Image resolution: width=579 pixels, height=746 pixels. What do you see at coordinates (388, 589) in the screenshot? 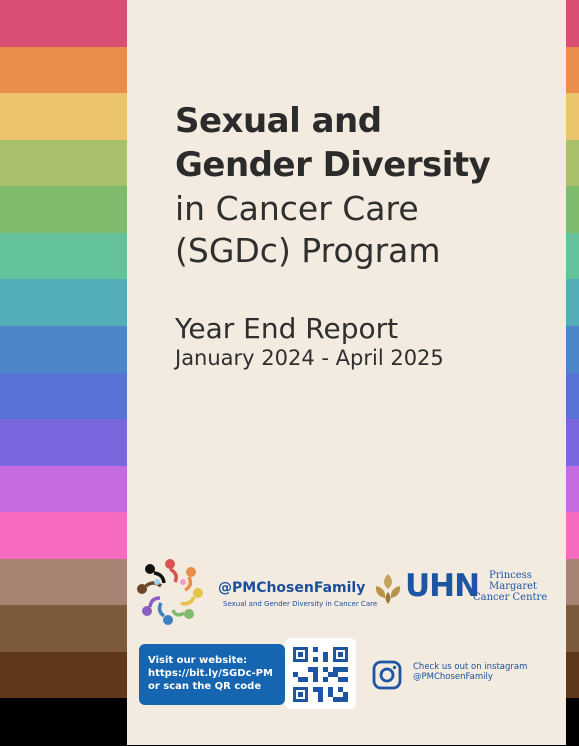
I see `uhn-emblem-icon` at bounding box center [388, 589].